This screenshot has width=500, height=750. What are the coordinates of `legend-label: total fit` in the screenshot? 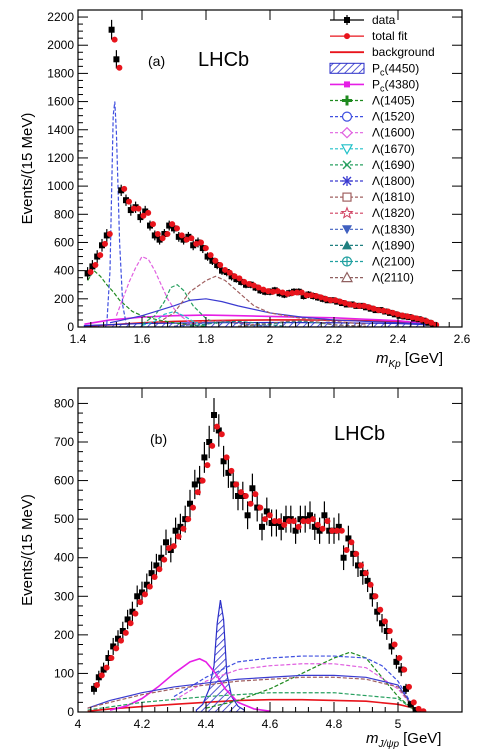 It's located at (390, 36).